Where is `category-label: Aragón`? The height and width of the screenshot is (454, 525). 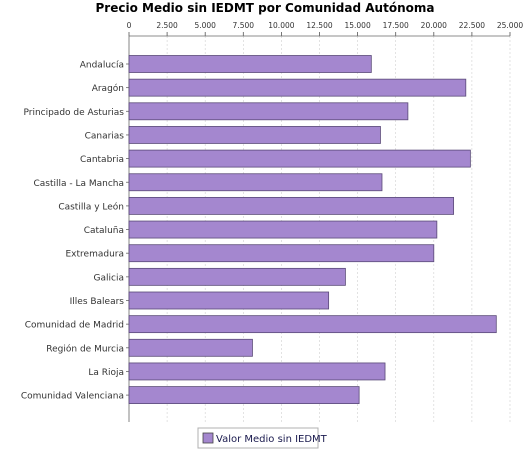
category-label: Aragón is located at coordinates (108, 88).